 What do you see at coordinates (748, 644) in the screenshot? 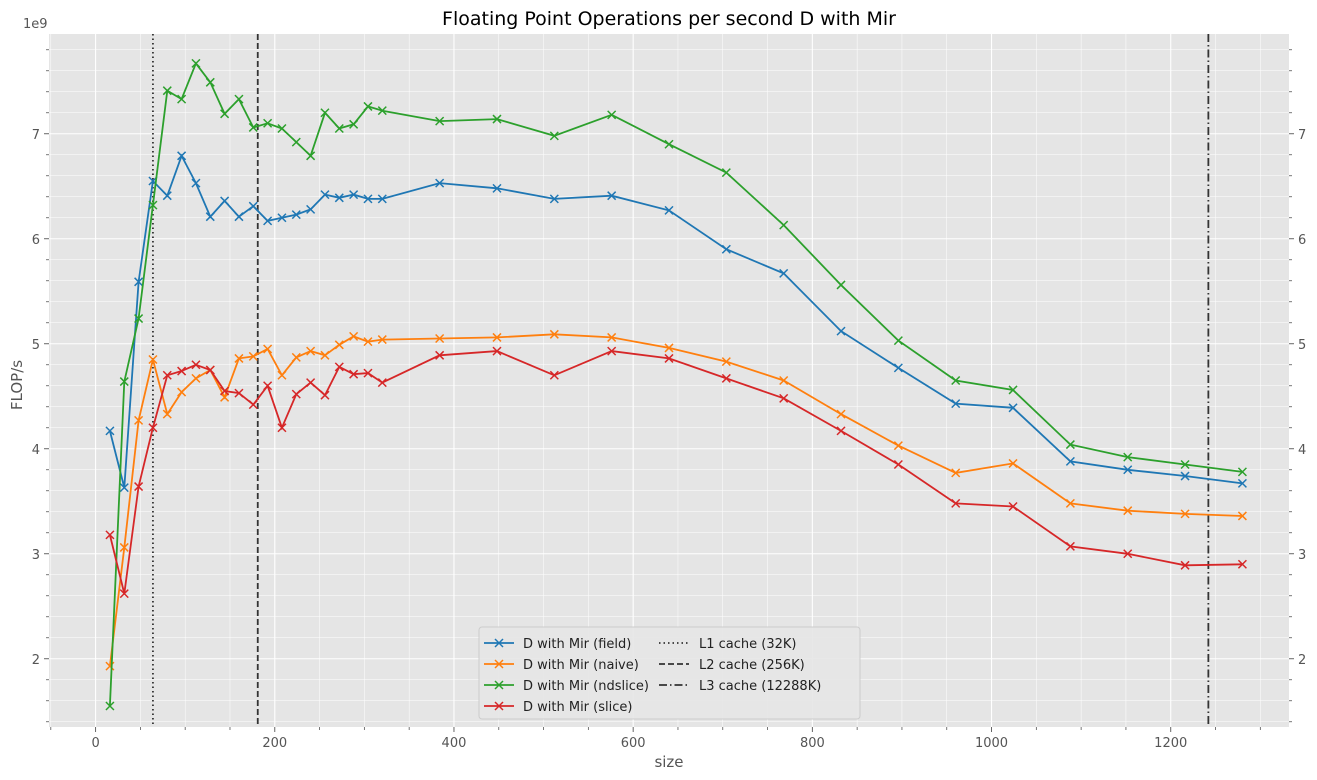
I see `legend-label: L1 cache (32K)` at bounding box center [748, 644].